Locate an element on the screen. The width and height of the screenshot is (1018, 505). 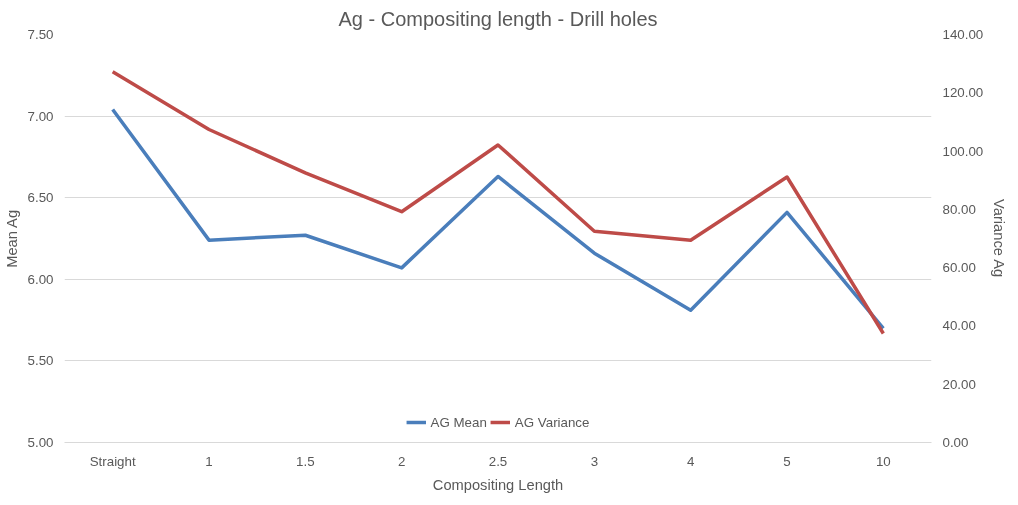
y2-tick-label: 140.00 is located at coordinates (963, 34).